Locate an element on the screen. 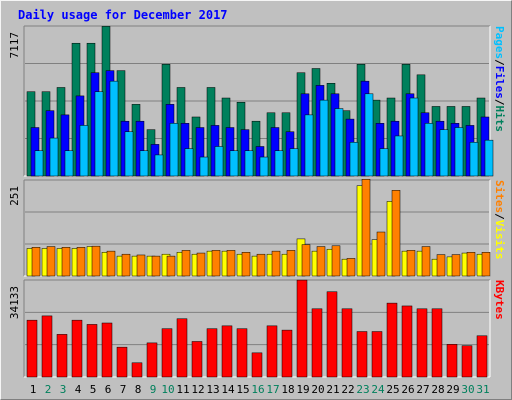 This screenshot has height=400, width=512. legend-entry: Visits is located at coordinates (499, 240).